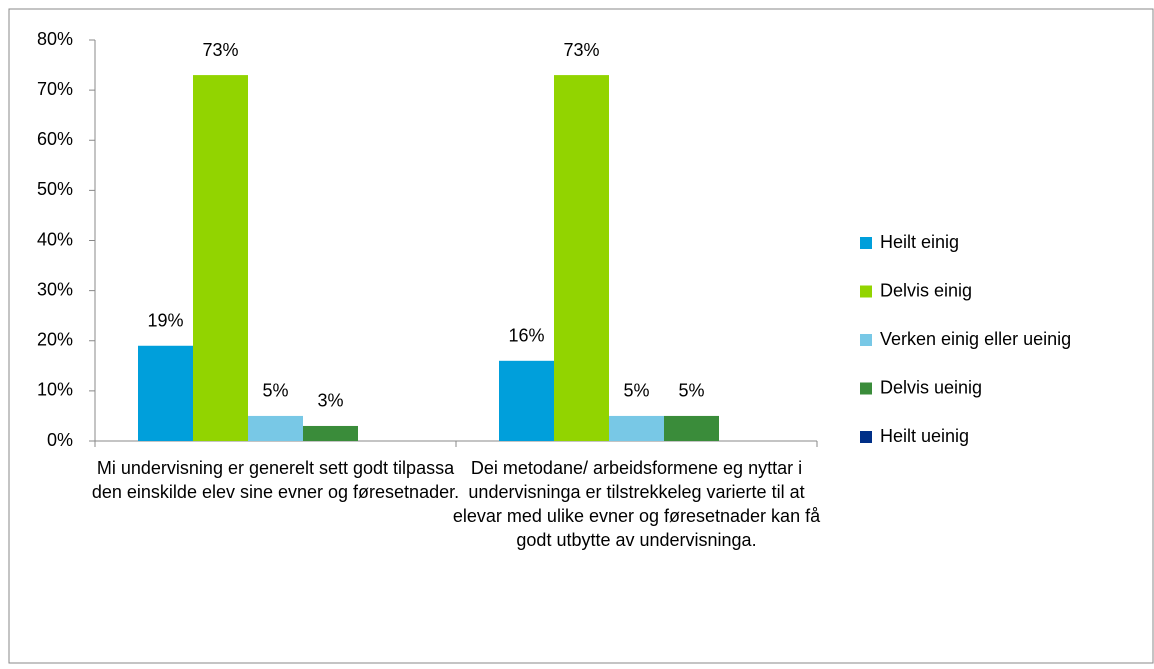 The image size is (1154, 669). I want to click on y-tick-label: 20%, so click(55, 340).